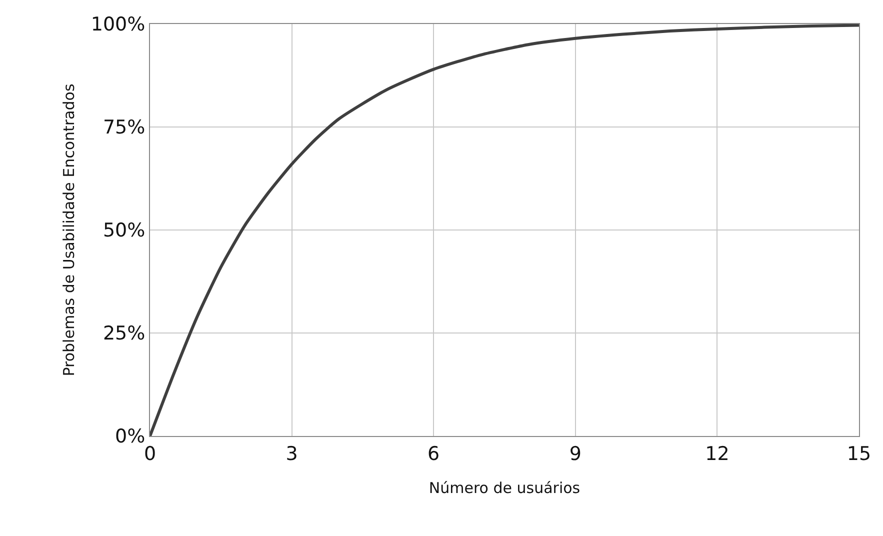 This screenshot has width=883, height=536. Describe the element at coordinates (124, 231) in the screenshot. I see `y-tick-label: 50%` at that location.